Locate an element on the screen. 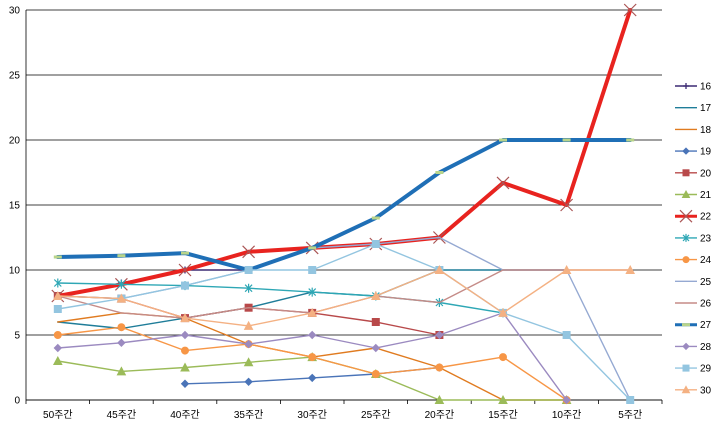  legend-item: 26 is located at coordinates (693, 304).